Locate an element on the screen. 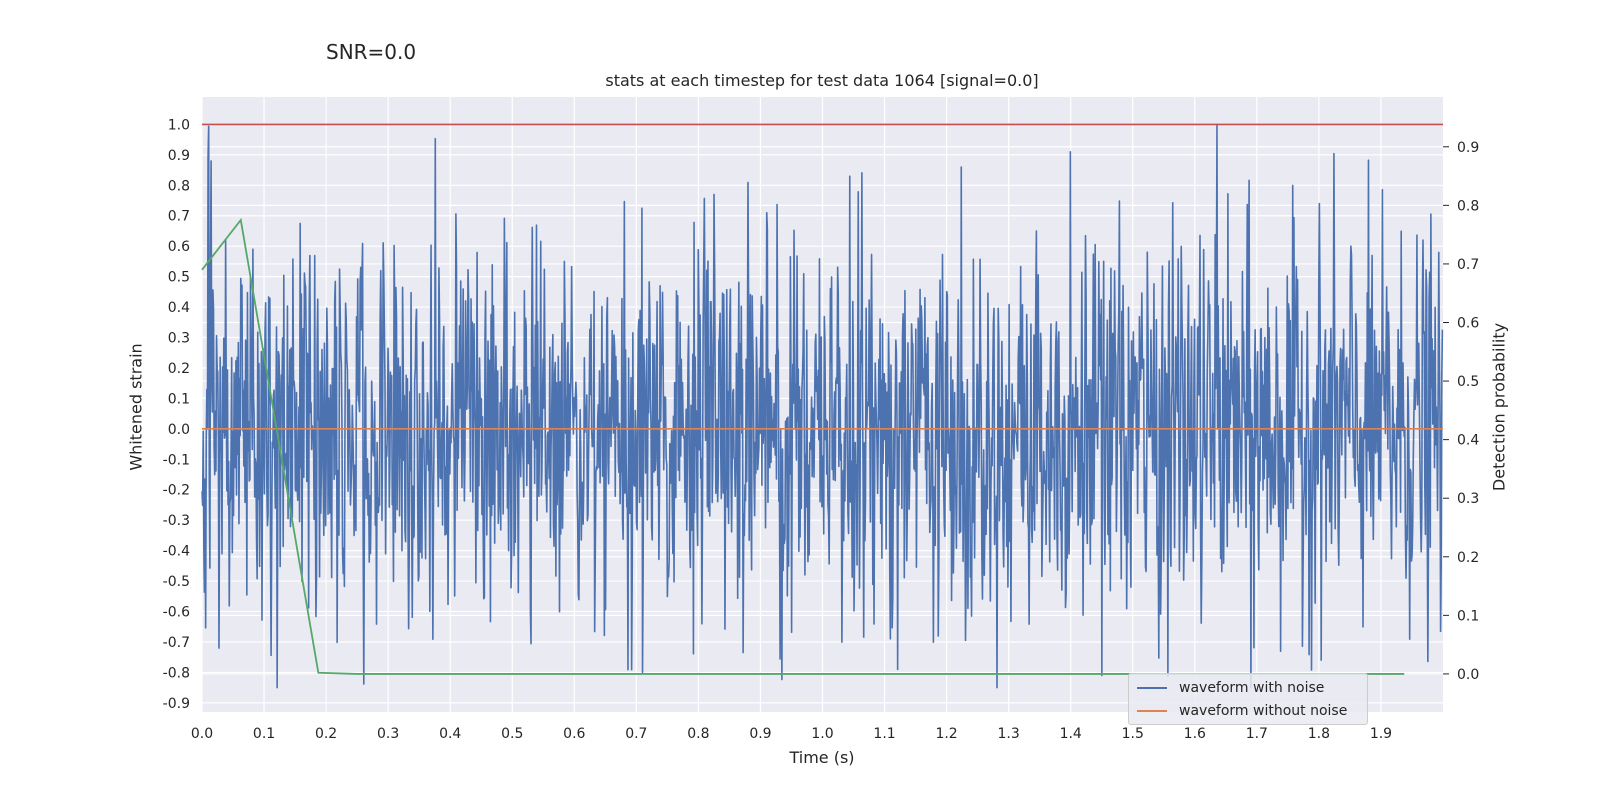 Image resolution: width=1600 pixels, height=800 pixels. x-tick-label: 0.5 is located at coordinates (512, 734).